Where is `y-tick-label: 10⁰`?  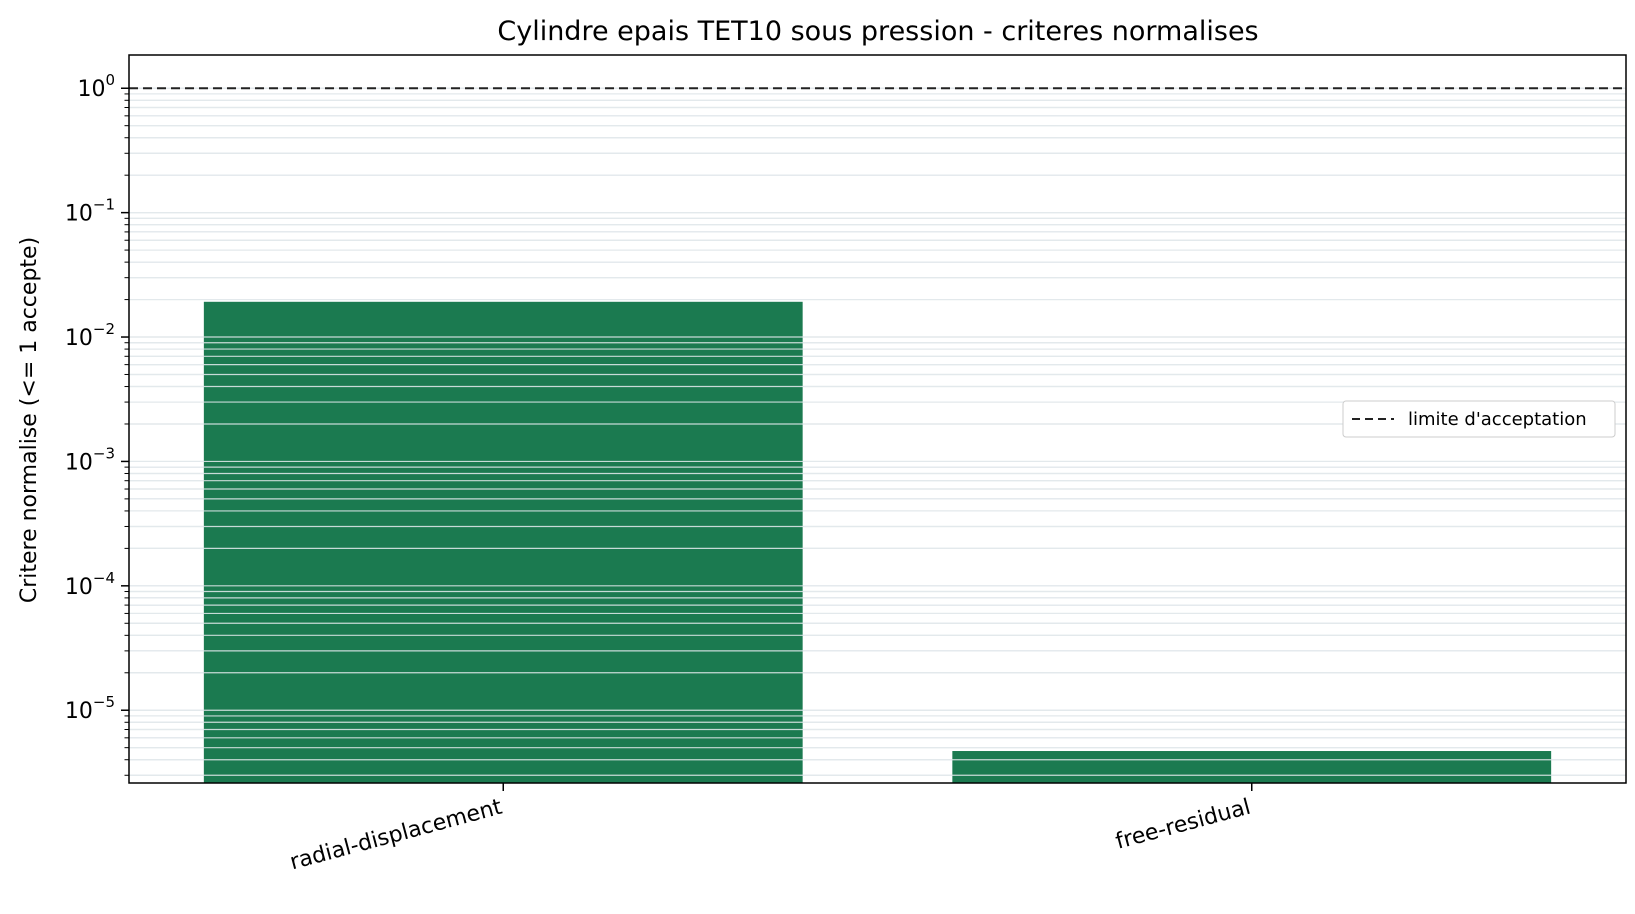 y-tick-label: 10⁰ is located at coordinates (96, 86).